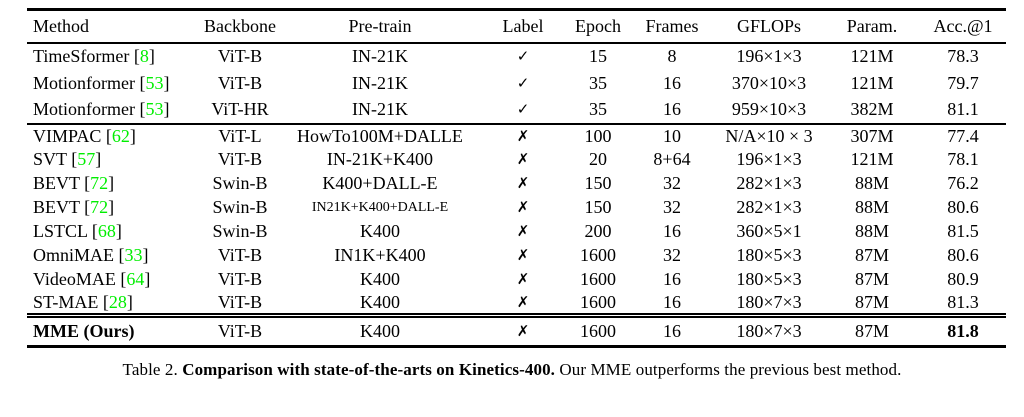 This screenshot has height=417, width=1024. I want to click on method-cell: VideoMAE [64], so click(92, 279).